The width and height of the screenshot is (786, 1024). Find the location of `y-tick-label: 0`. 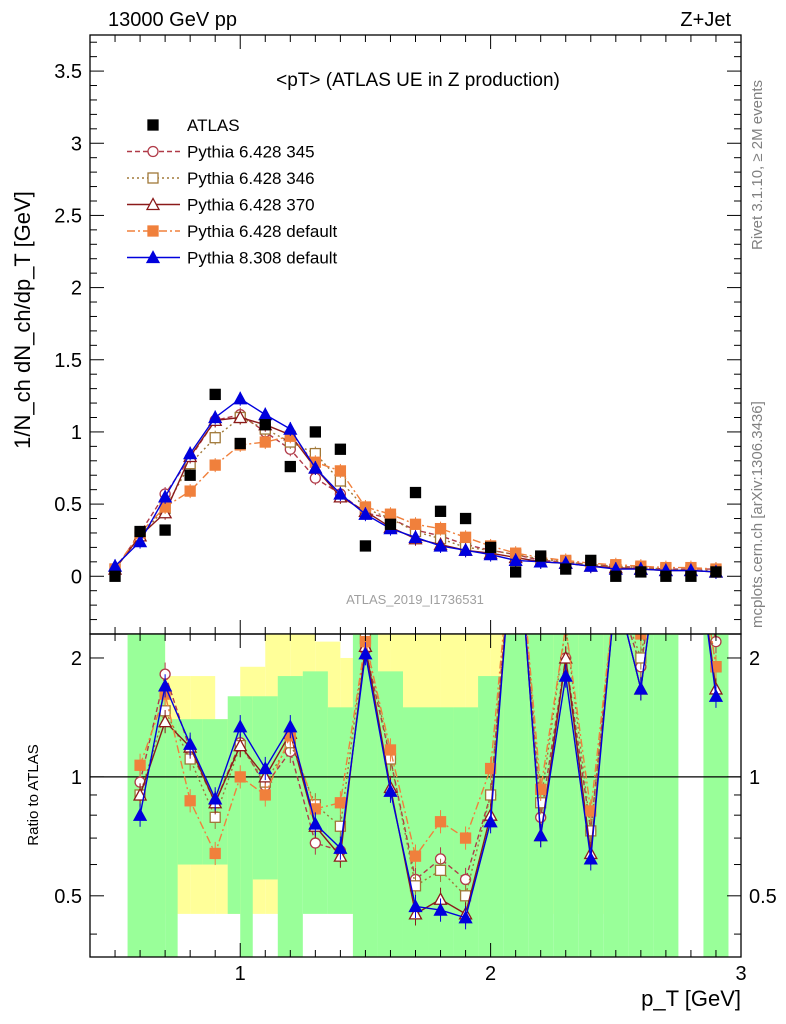

y-tick-label: 0 is located at coordinates (76, 577).